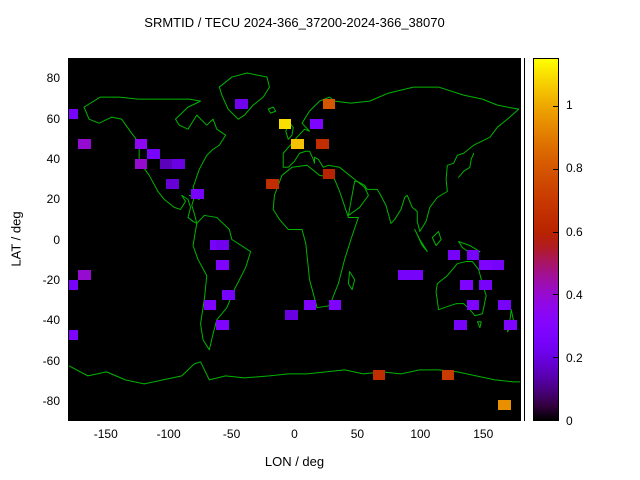 The image size is (640, 480). What do you see at coordinates (479, 325) in the screenshot?
I see `coast-tasmania` at bounding box center [479, 325].